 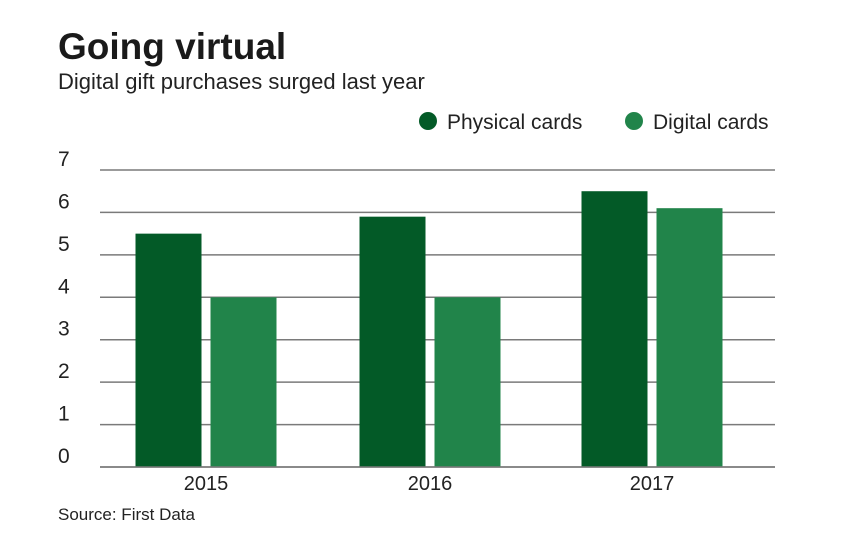 I want to click on bar-digital-cards-2015, so click(x=243, y=382).